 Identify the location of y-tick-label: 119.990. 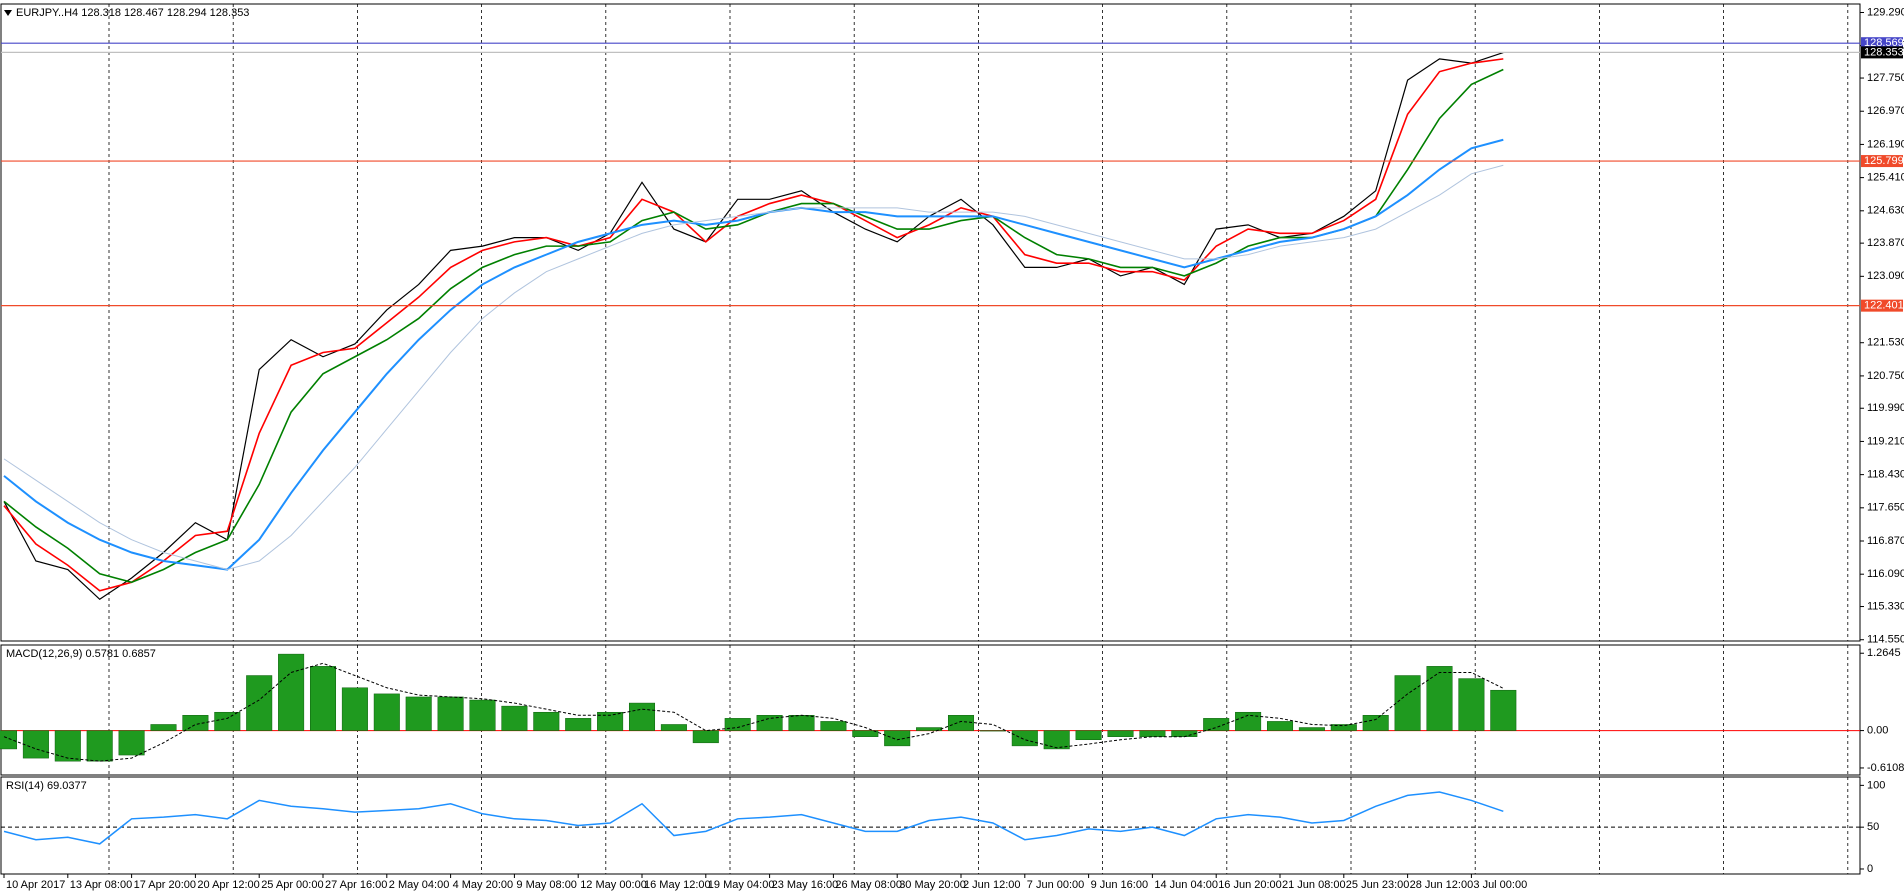
(1885, 408).